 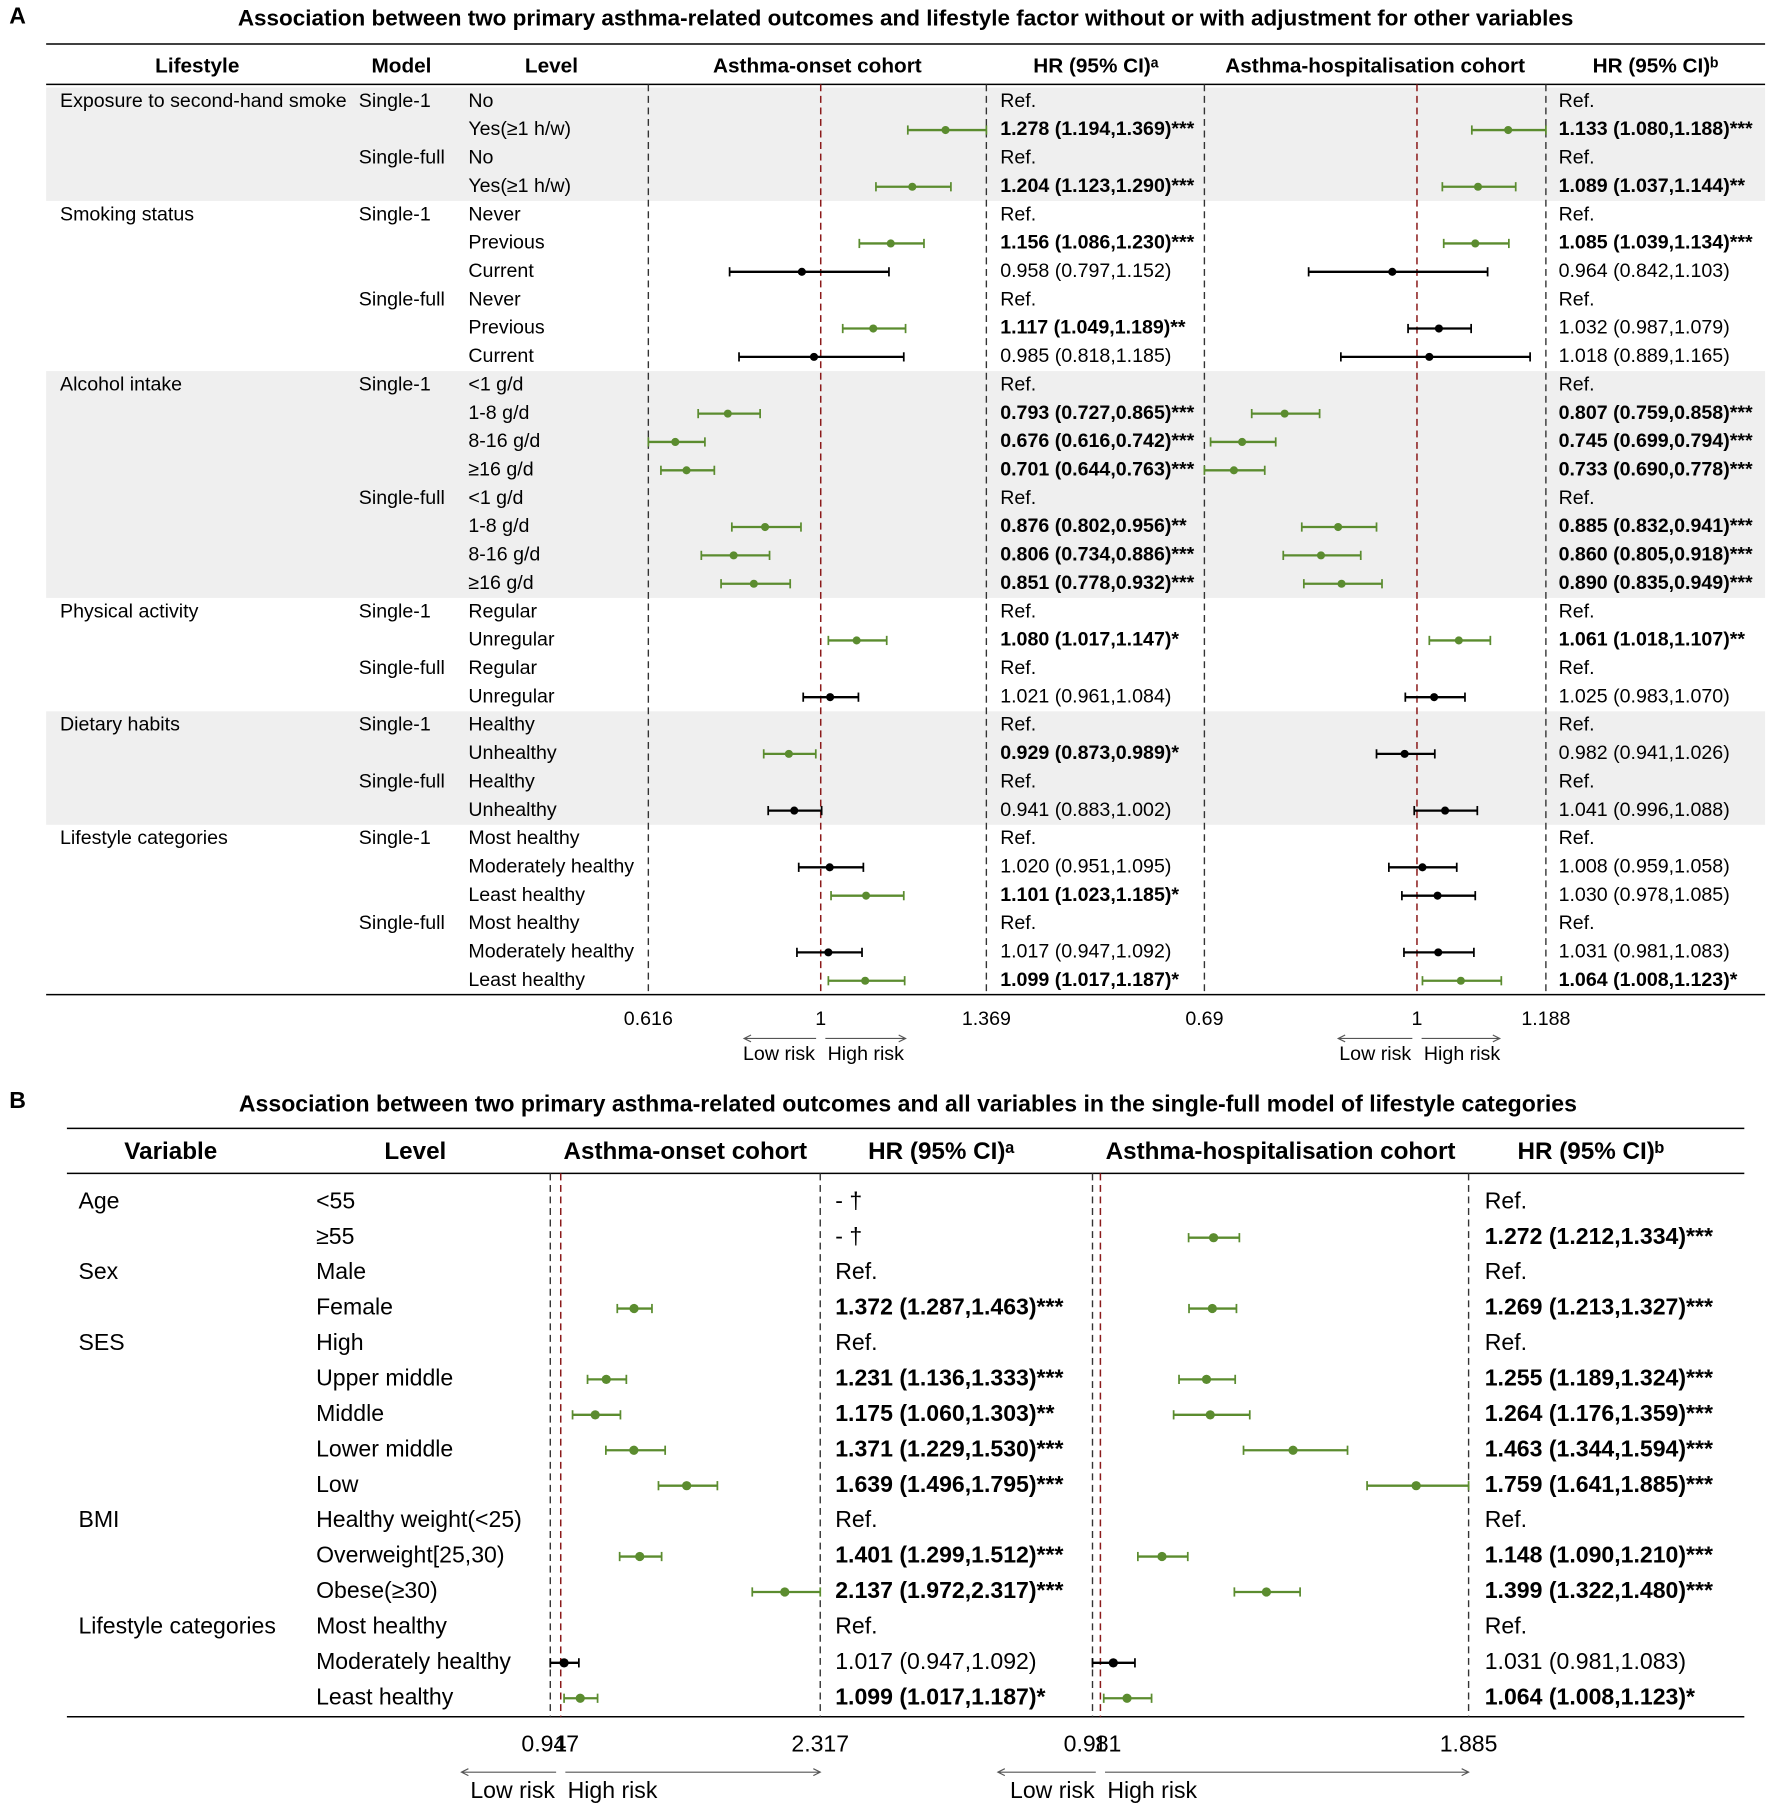 What do you see at coordinates (1599, 1307) in the screenshot?
I see `hr-label: 1.269 (1.213,1.327)***` at bounding box center [1599, 1307].